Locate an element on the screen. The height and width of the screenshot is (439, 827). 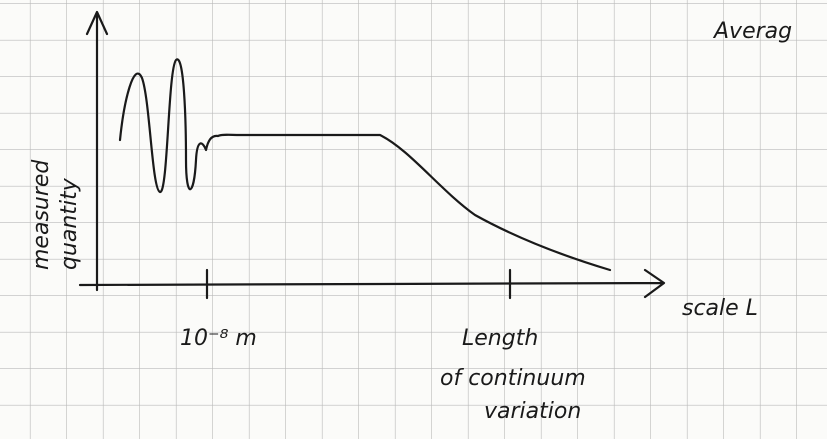
x-axis is located at coordinates (372, 283).